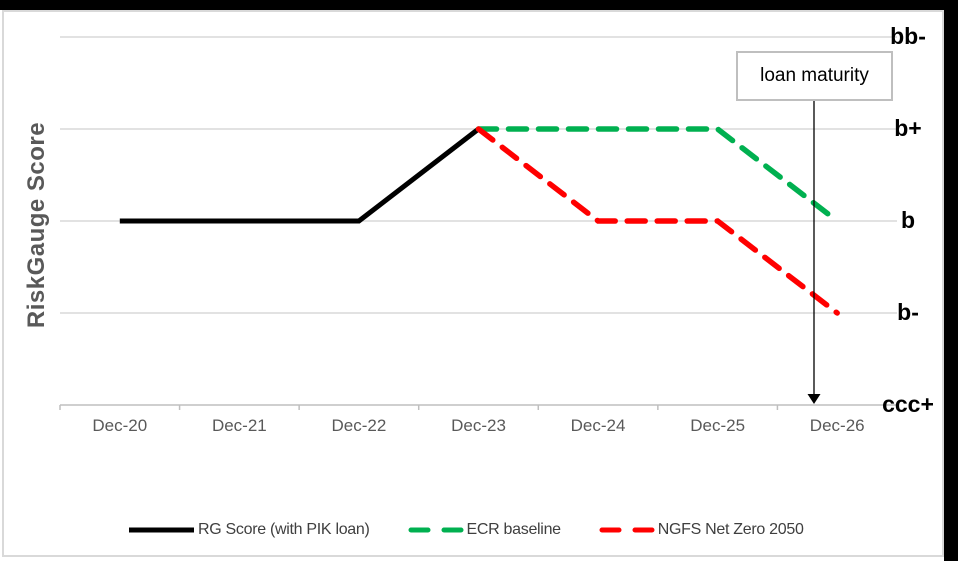 The width and height of the screenshot is (958, 561). Describe the element at coordinates (908, 36) in the screenshot. I see `y-axis-label: bb-` at that location.